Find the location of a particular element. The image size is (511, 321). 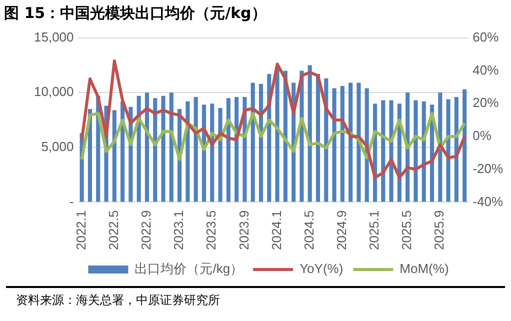

y2-tick-label: 0% is located at coordinates (482, 136).